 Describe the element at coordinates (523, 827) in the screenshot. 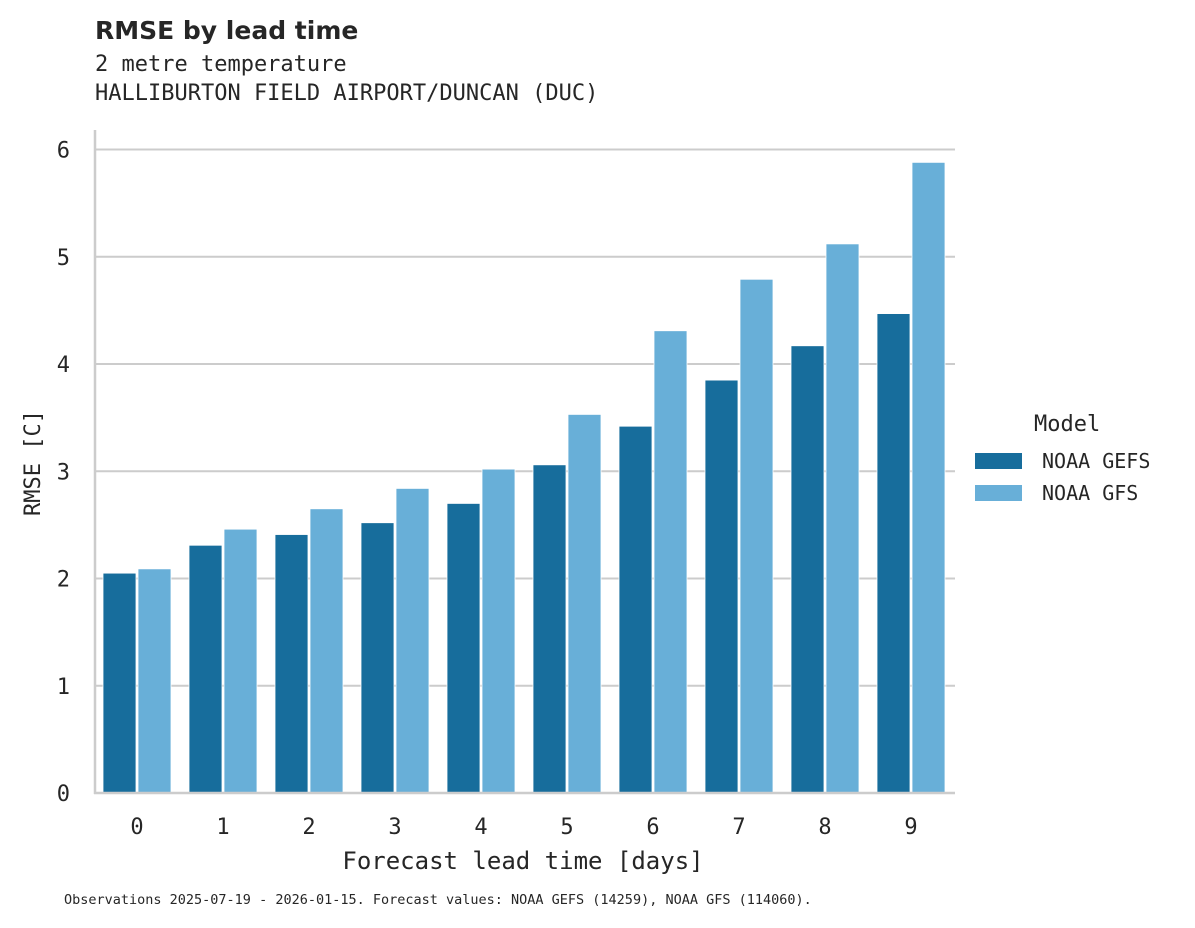

I see `x-tick-labels: 0 1 2 3 4 5 6 7 8 9` at that location.